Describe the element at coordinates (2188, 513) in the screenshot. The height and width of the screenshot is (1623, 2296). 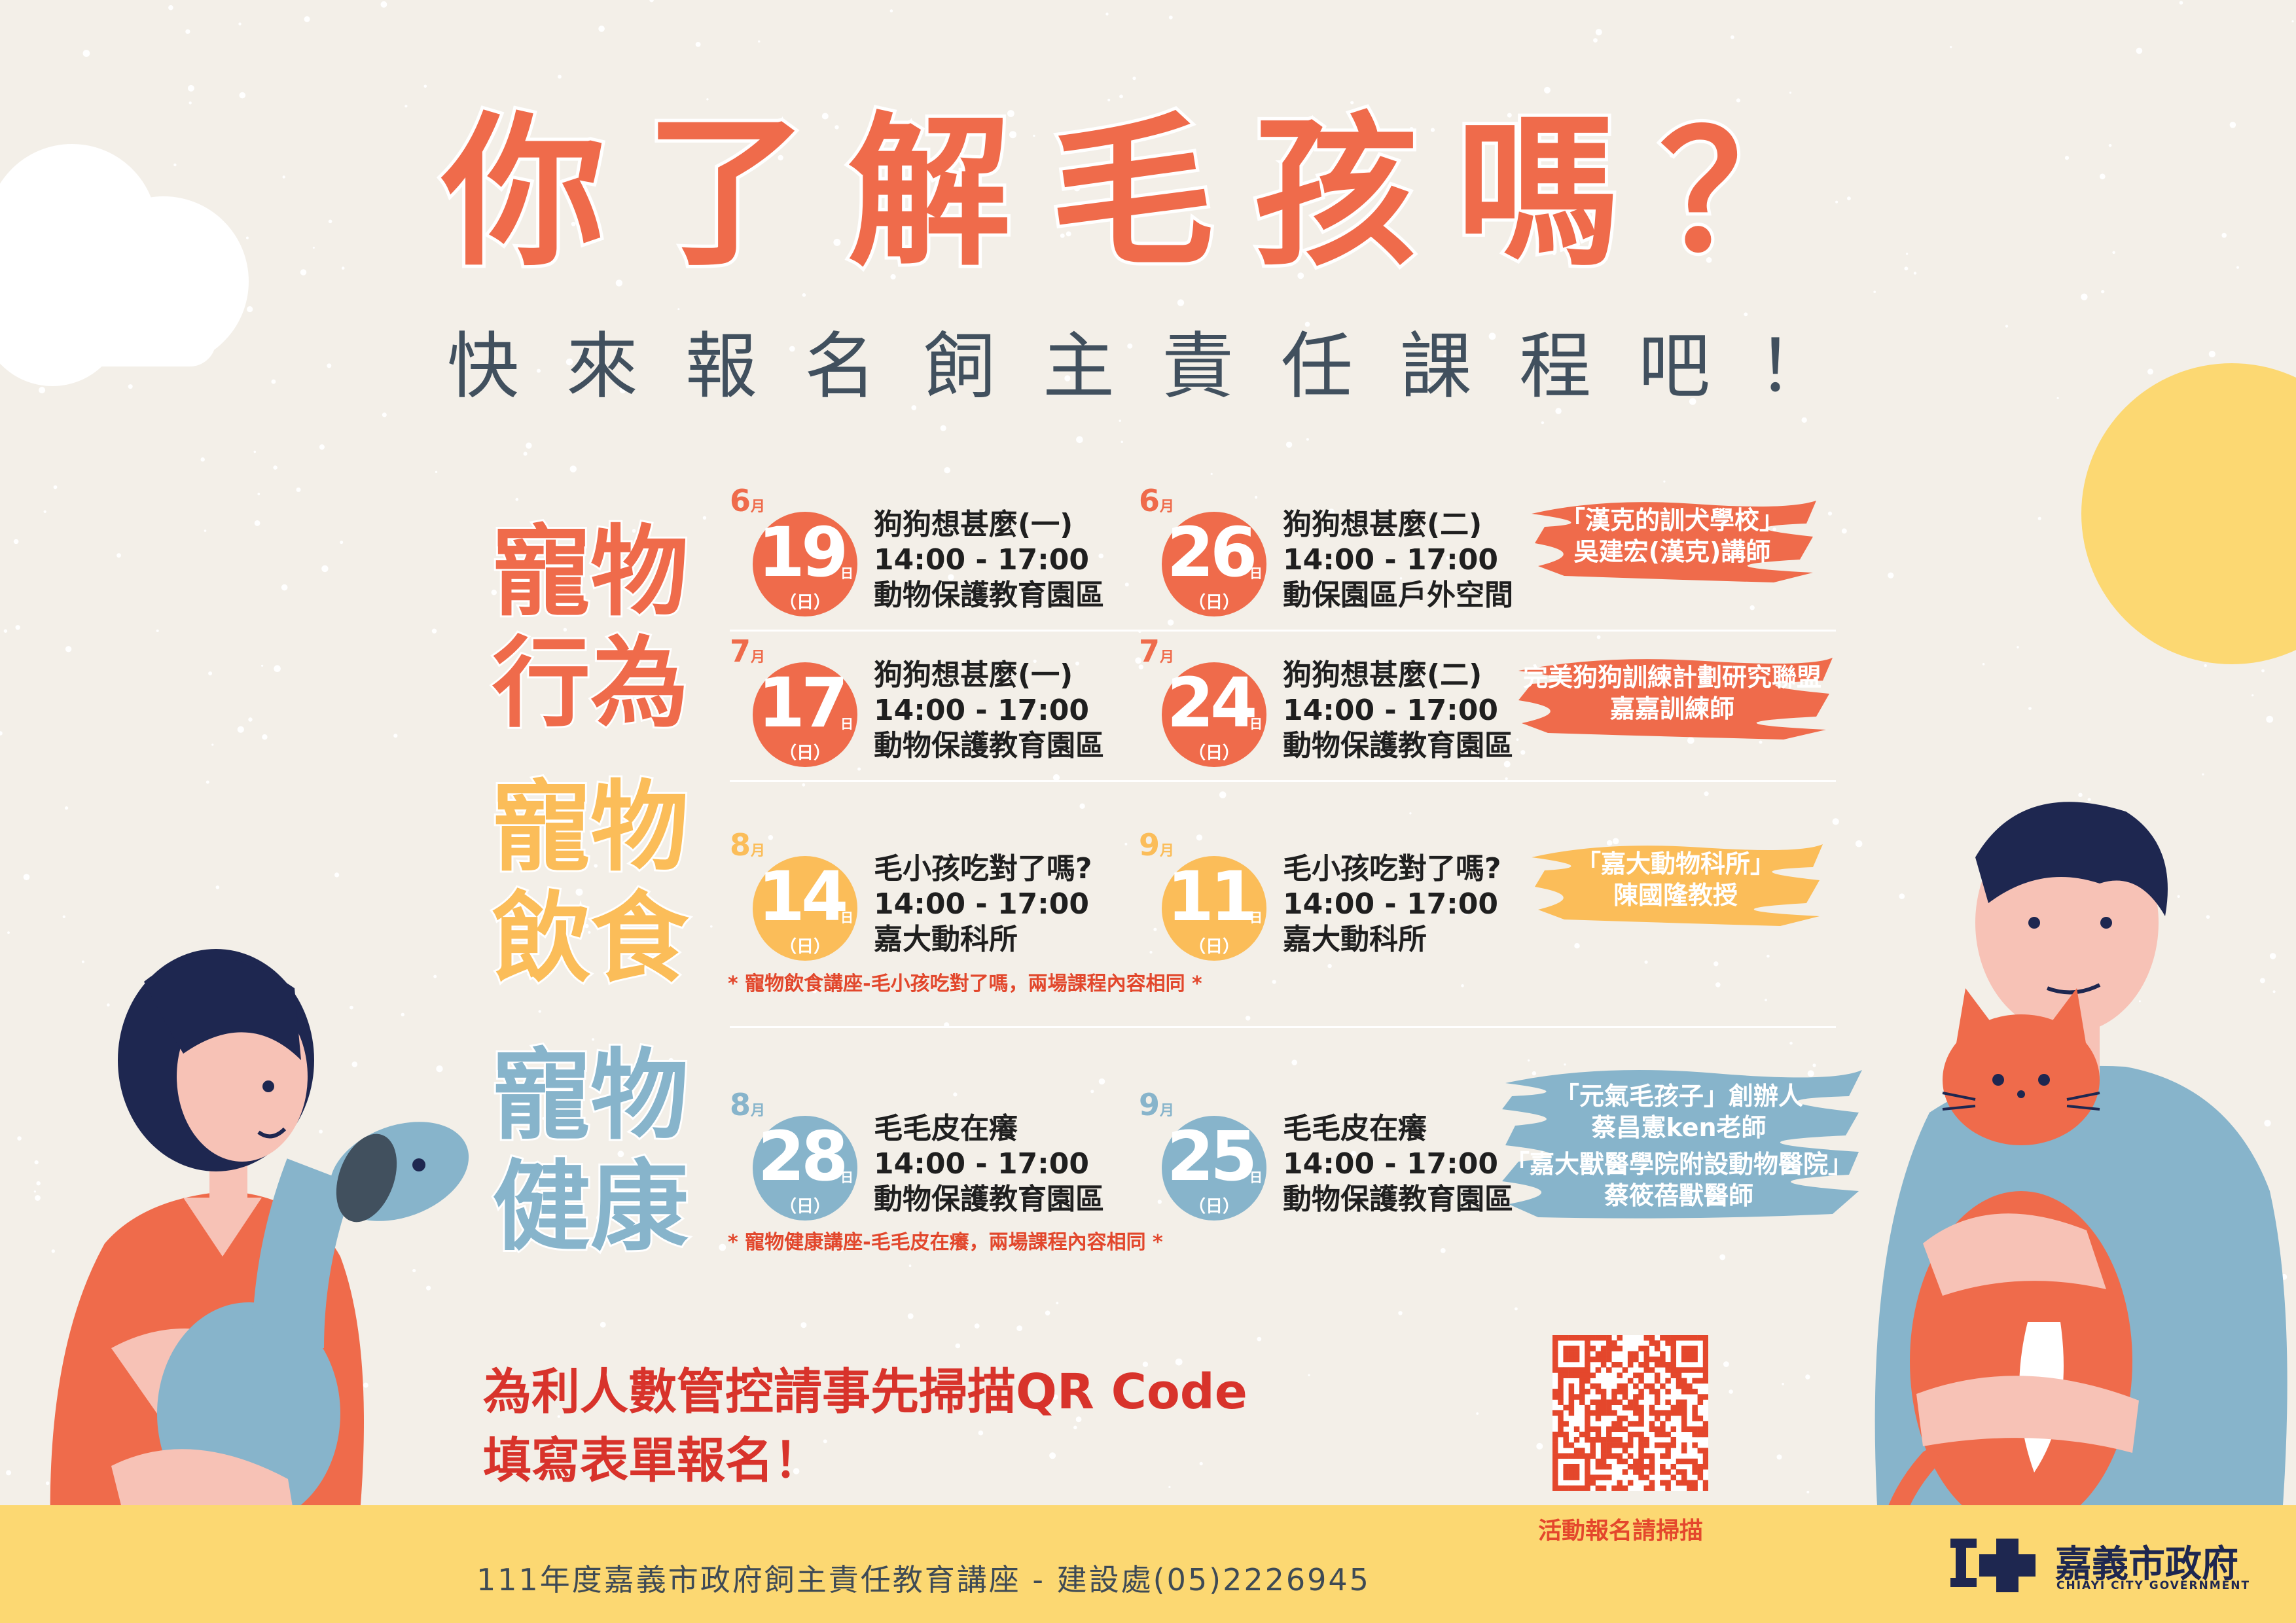
I see `sun-decoration` at that location.